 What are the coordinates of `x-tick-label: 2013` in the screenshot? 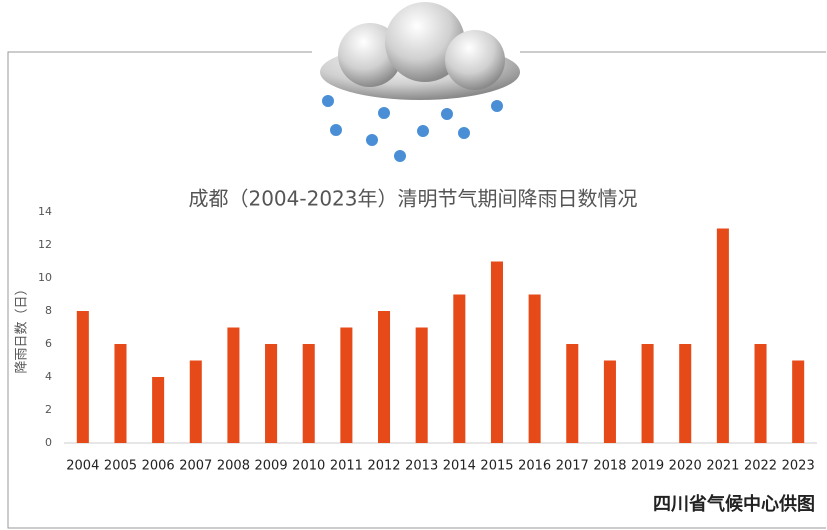 It's located at (421, 466).